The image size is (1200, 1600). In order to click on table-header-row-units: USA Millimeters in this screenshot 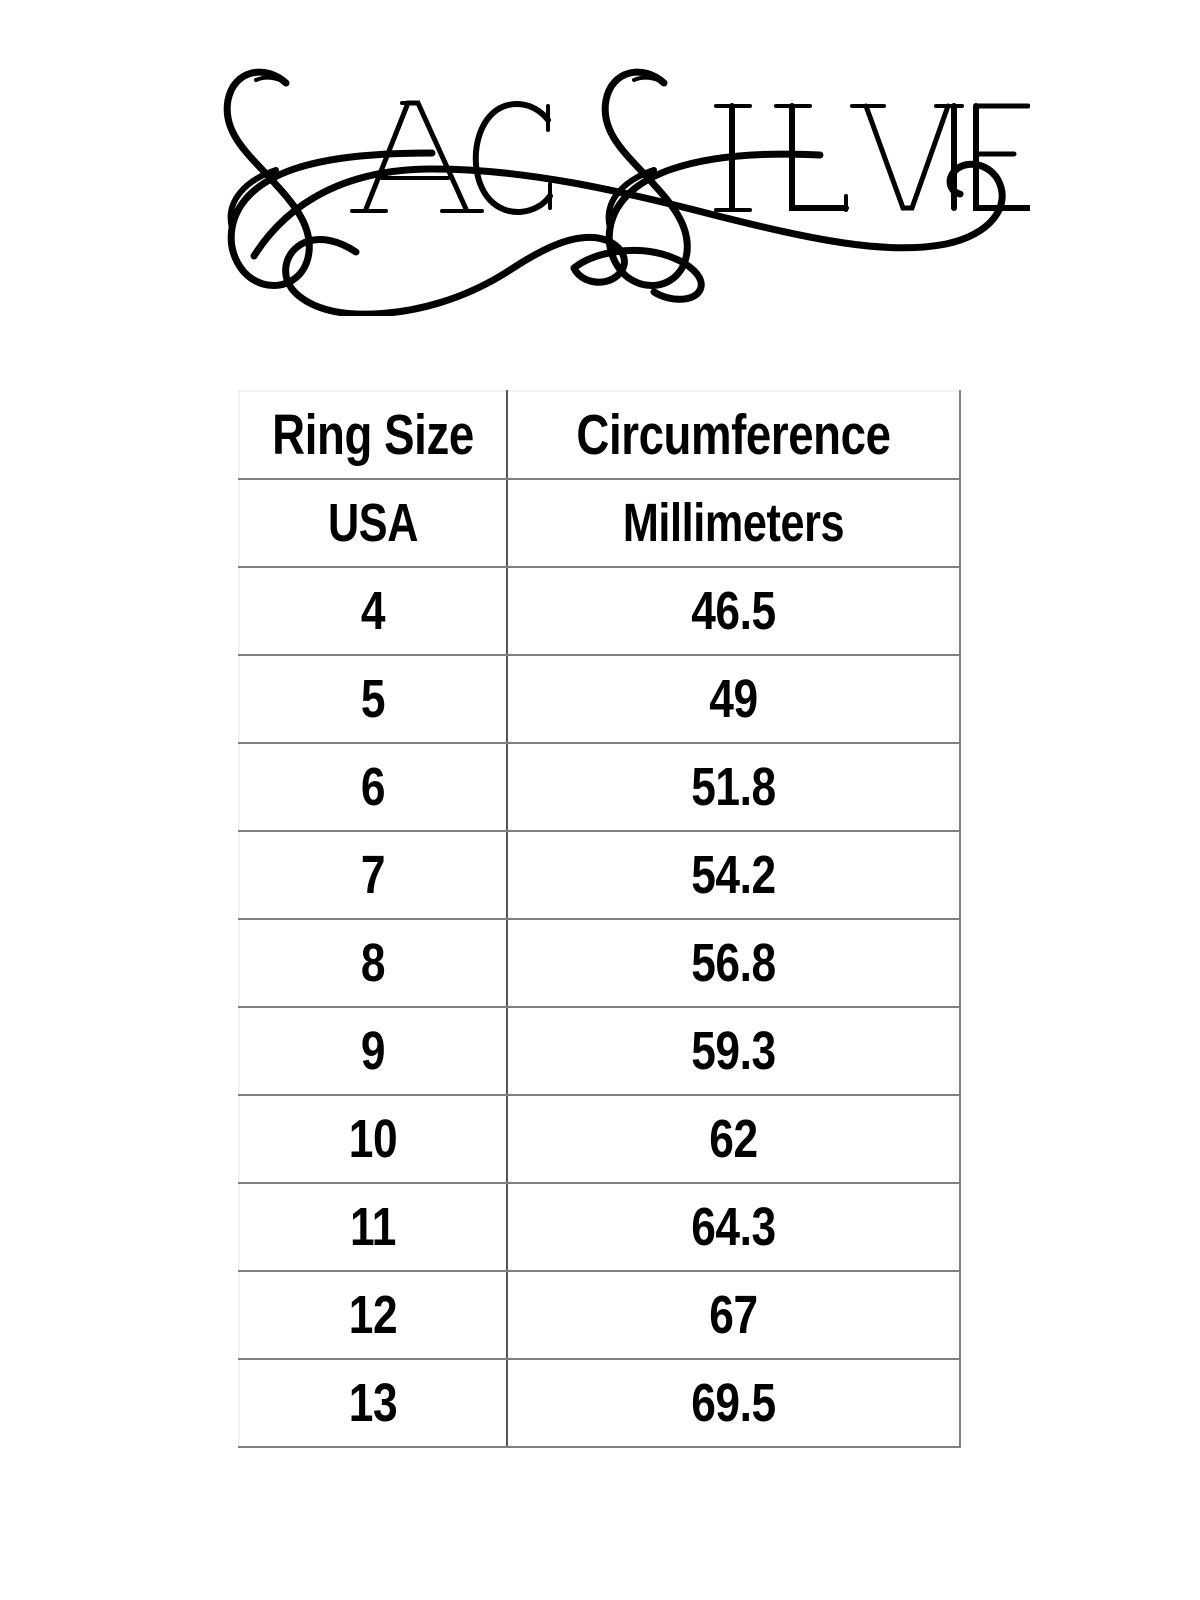, I will do `click(599, 523)`.